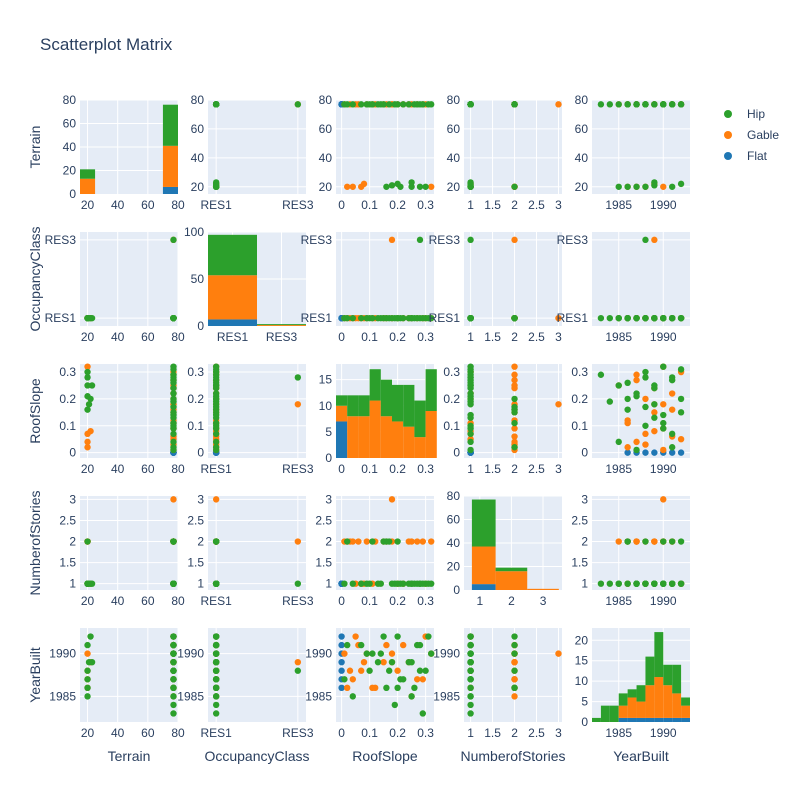 The height and width of the screenshot is (800, 800). I want to click on y-tick-label: 3, so click(200, 499).